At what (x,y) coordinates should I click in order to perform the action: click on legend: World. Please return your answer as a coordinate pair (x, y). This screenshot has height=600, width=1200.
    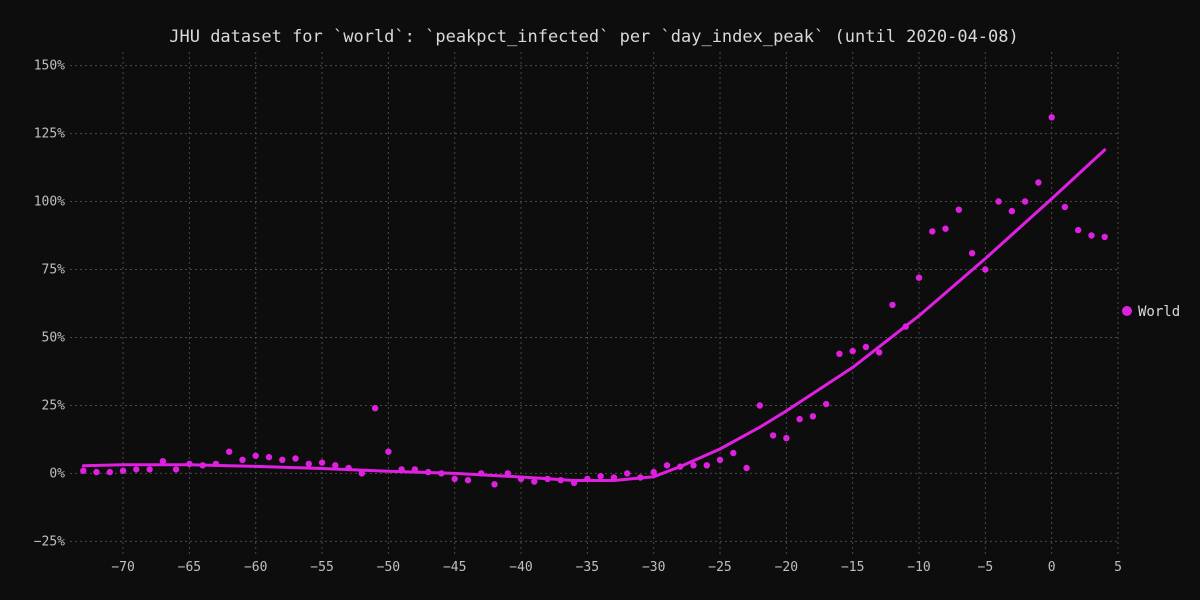
    Looking at the image, I should click on (1151, 312).